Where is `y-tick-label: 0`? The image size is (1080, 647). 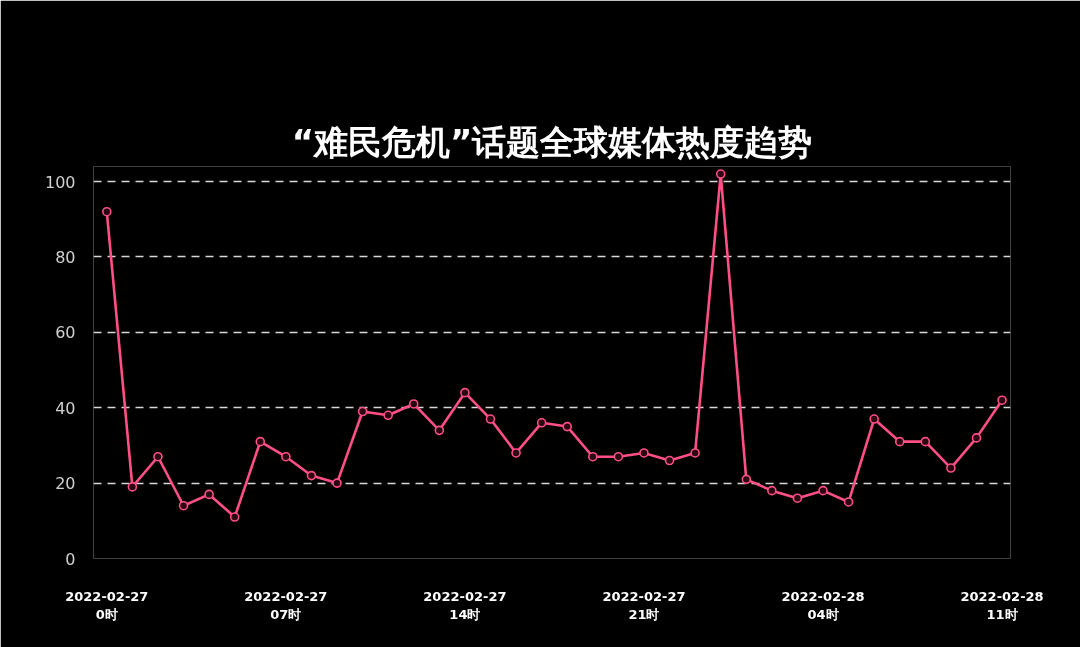
y-tick-label: 0 is located at coordinates (70, 559).